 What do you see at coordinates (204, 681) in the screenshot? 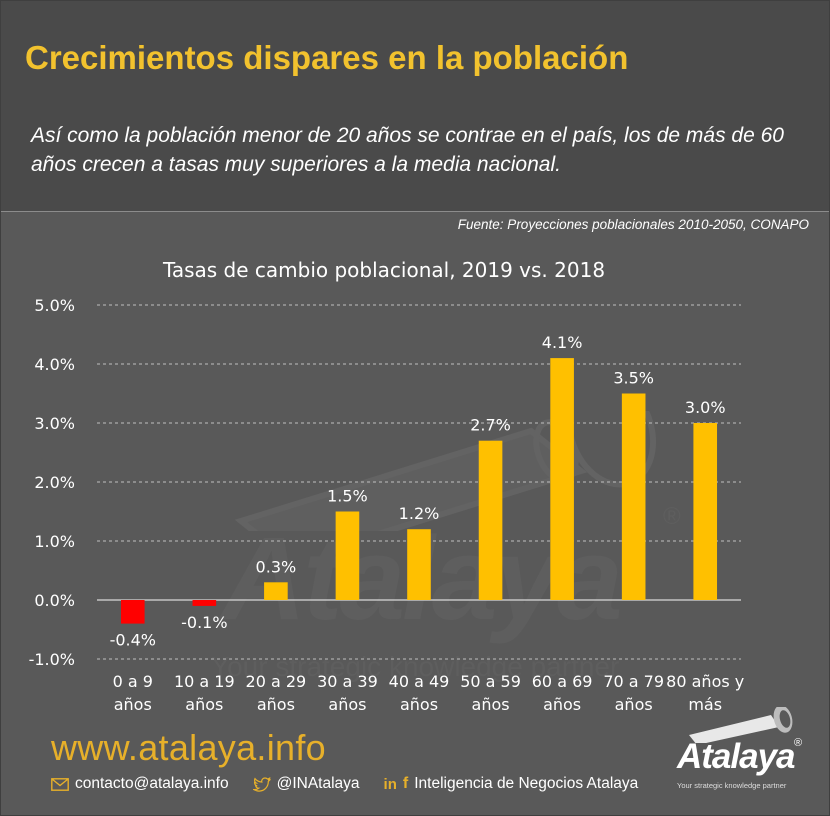
I see `x-tick-label: 10 a 19` at bounding box center [204, 681].